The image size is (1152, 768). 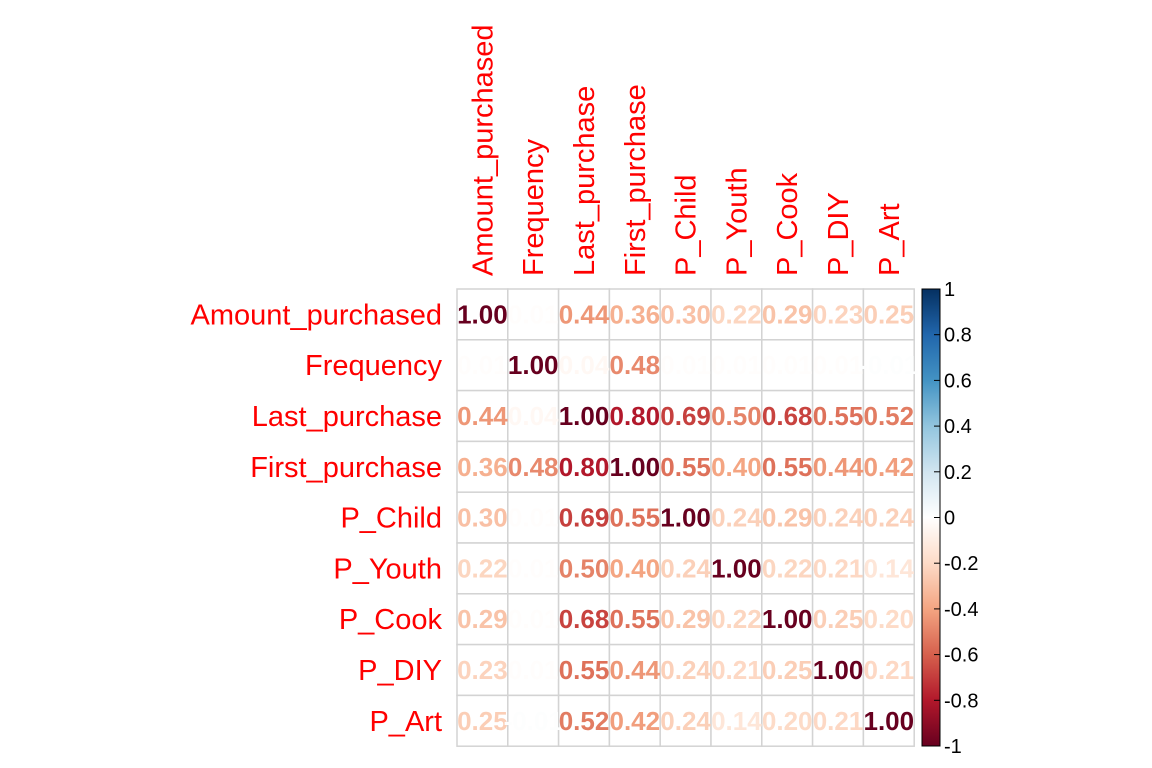 I want to click on correlation-value: 0.50, so click(x=584, y=568).